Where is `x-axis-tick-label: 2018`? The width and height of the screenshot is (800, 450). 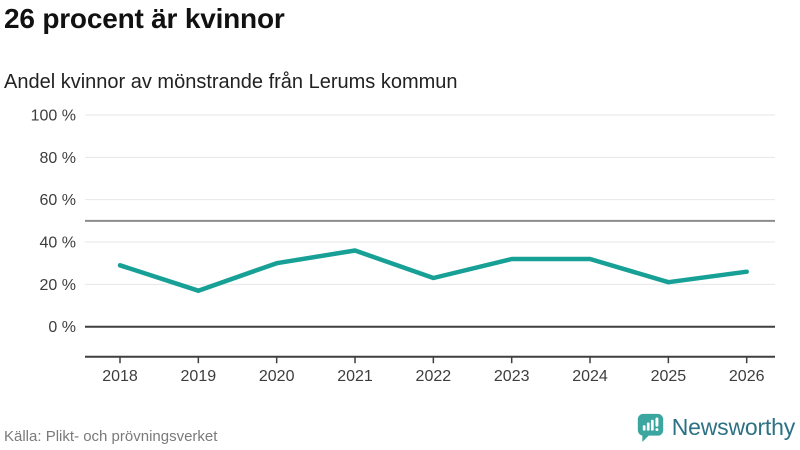
x-axis-tick-label: 2018 is located at coordinates (120, 376).